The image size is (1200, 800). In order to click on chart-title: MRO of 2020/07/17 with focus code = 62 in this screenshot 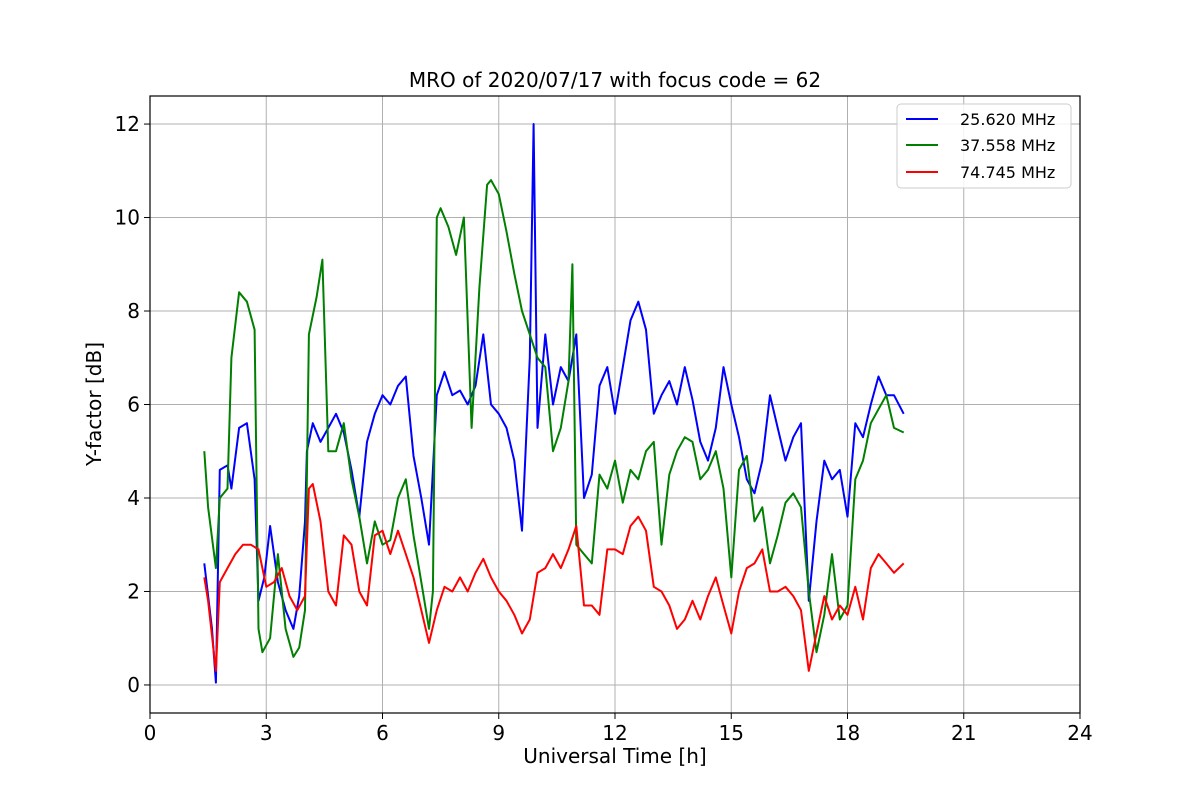, I will do `click(615, 80)`.